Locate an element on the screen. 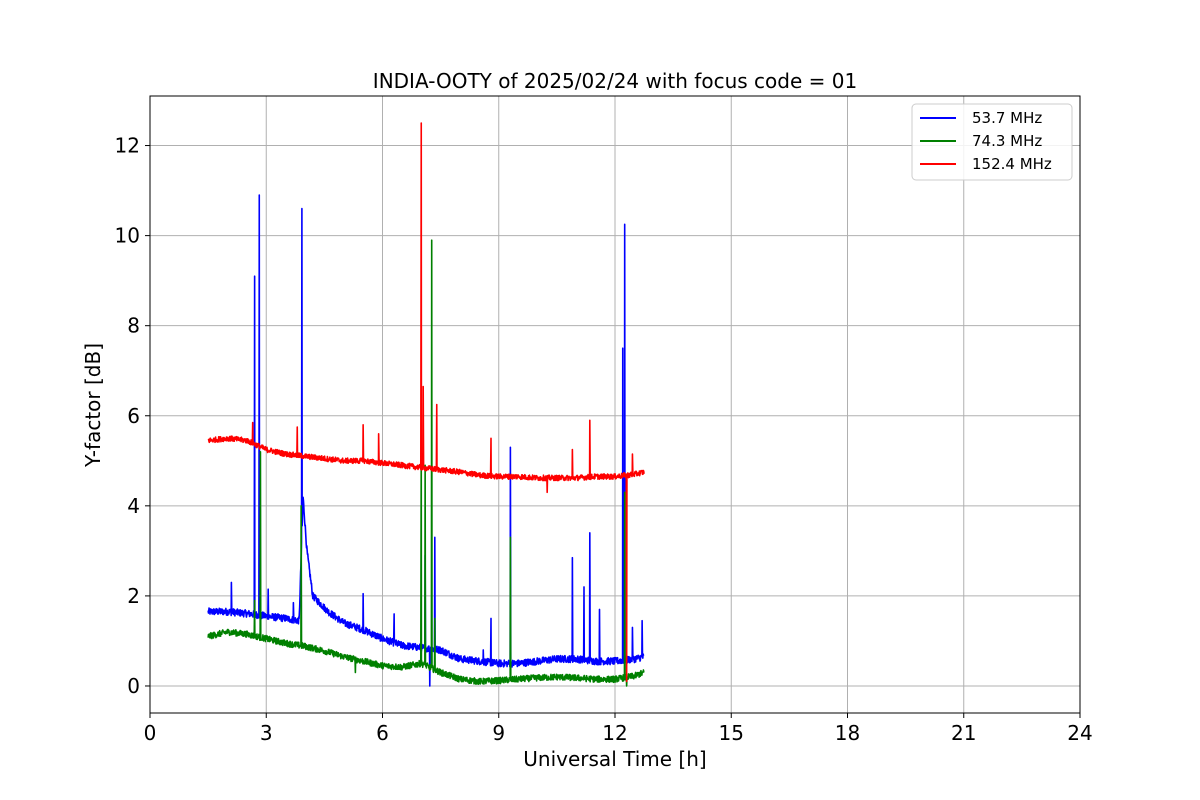  x-tick-label: 15 is located at coordinates (731, 733).